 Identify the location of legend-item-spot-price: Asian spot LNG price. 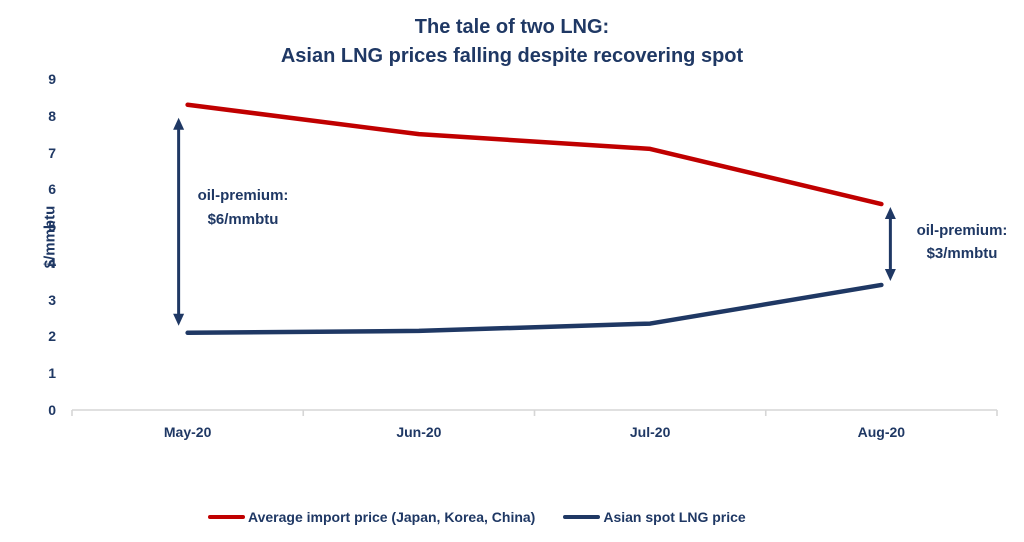
(654, 517).